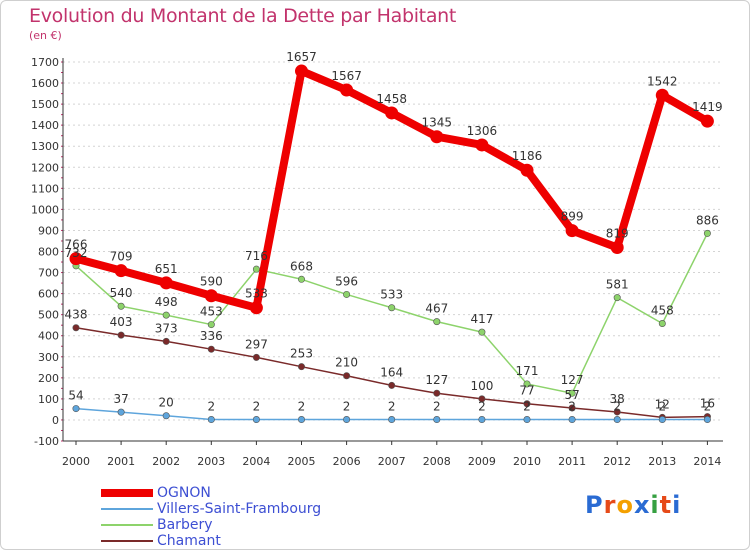 The image size is (750, 550). Describe the element at coordinates (121, 257) in the screenshot. I see `data-label: 709` at that location.